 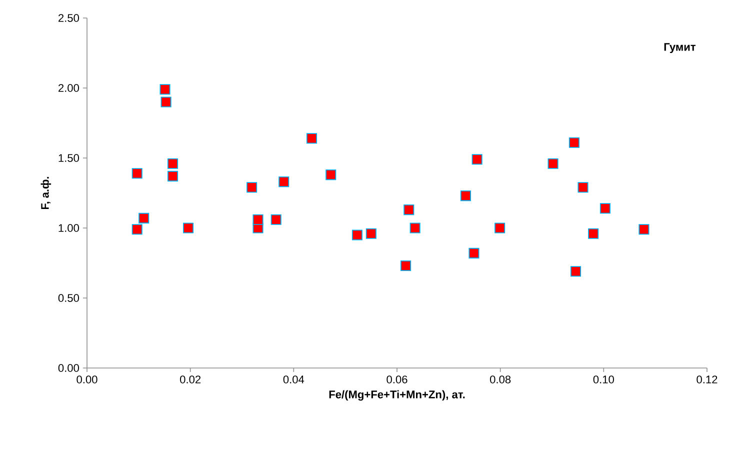 I want to click on text: Гумит, so click(x=680, y=48).